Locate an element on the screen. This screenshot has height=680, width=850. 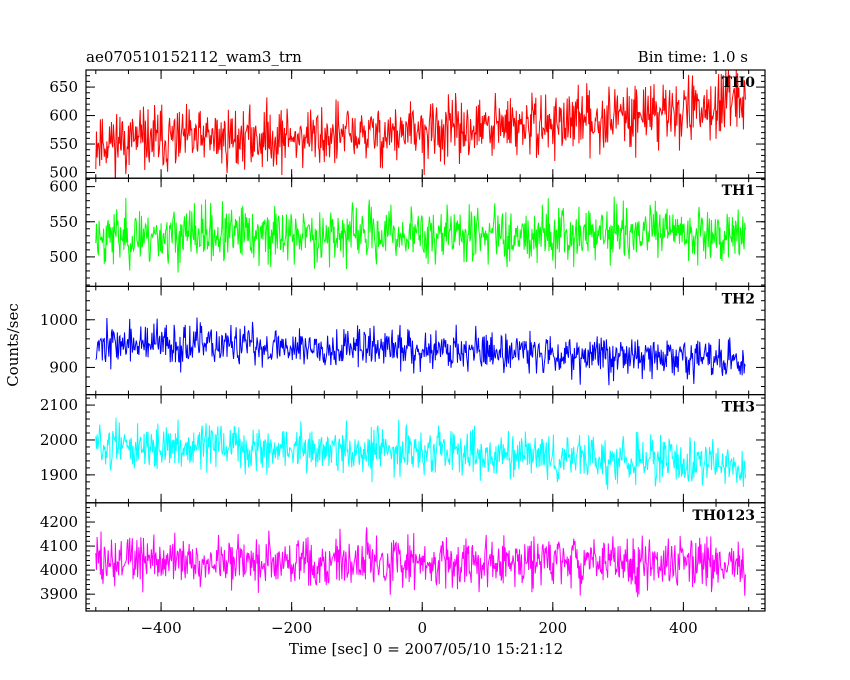
panel-label: TH1 is located at coordinates (738, 191).